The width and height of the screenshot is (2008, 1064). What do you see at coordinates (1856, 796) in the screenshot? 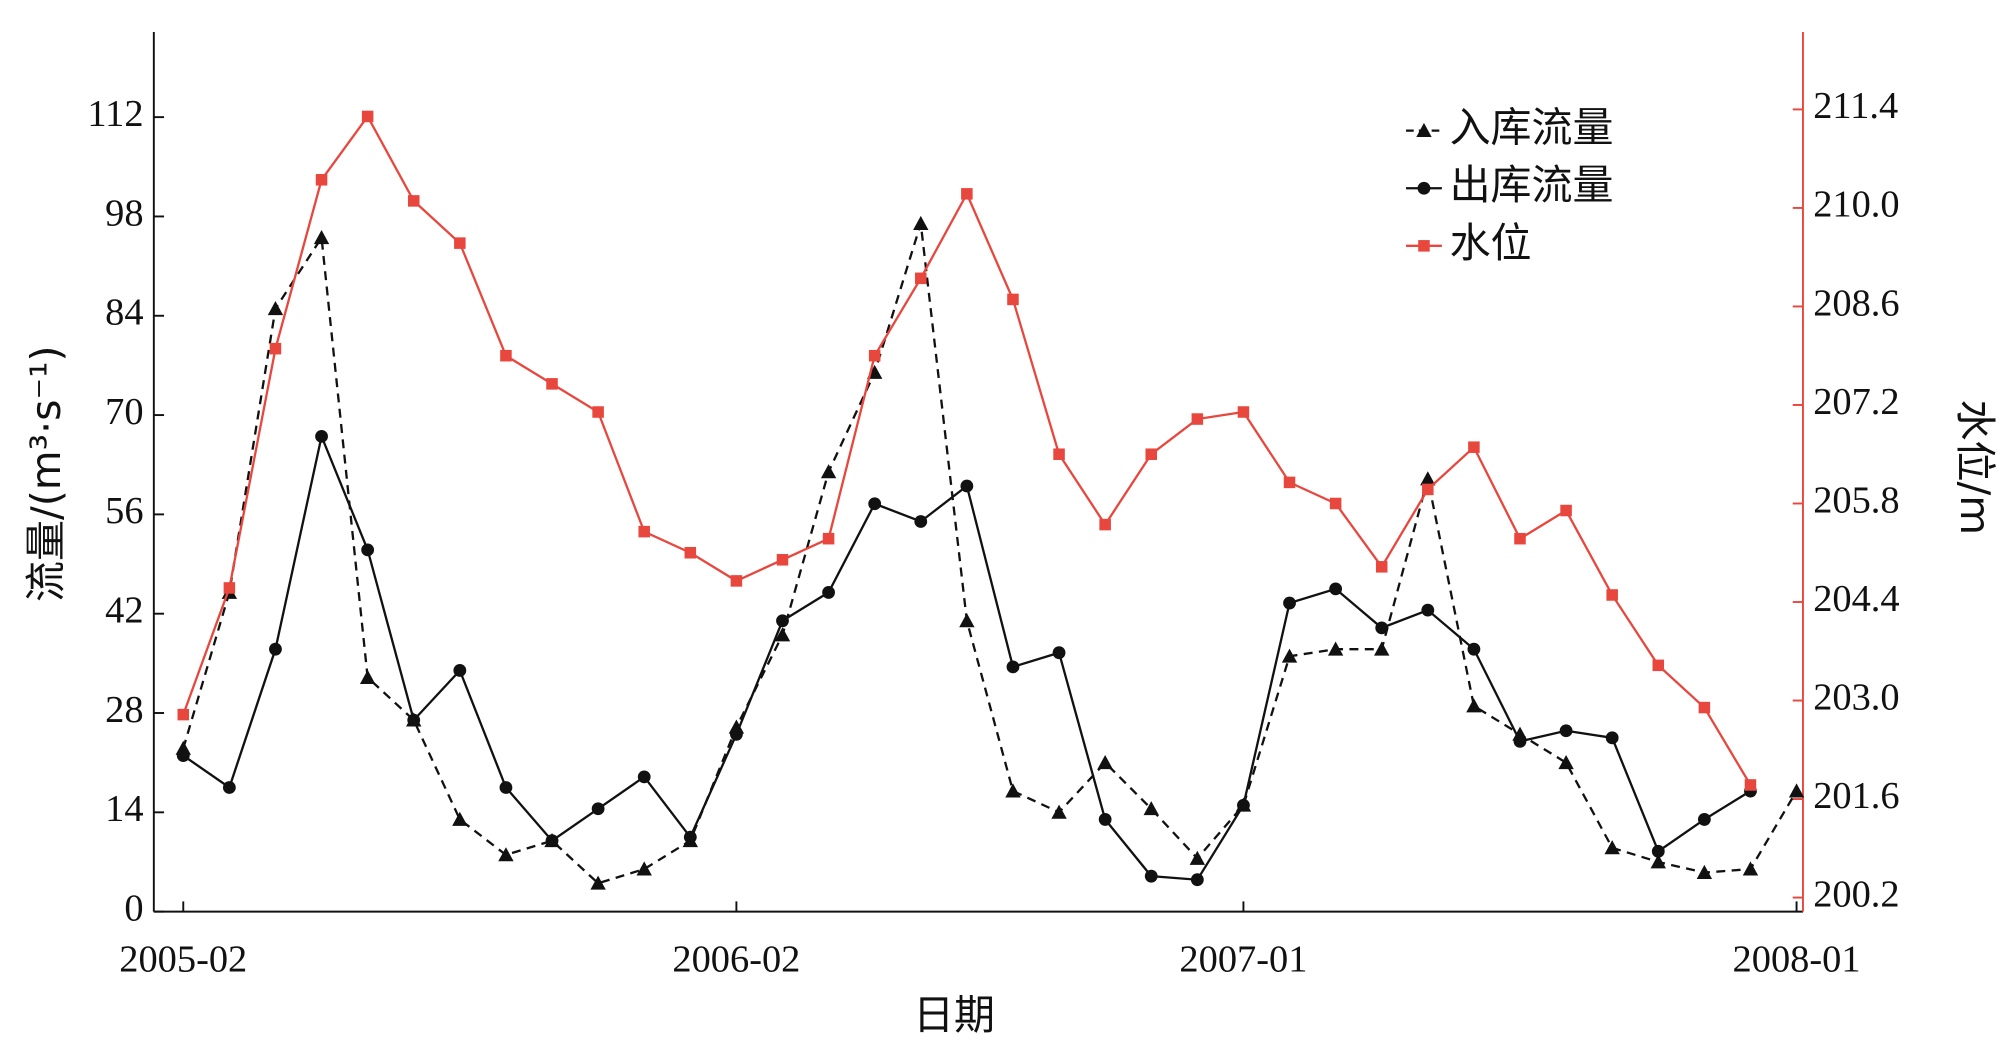
I see `y2-tick-label: 201.6` at bounding box center [1856, 796].